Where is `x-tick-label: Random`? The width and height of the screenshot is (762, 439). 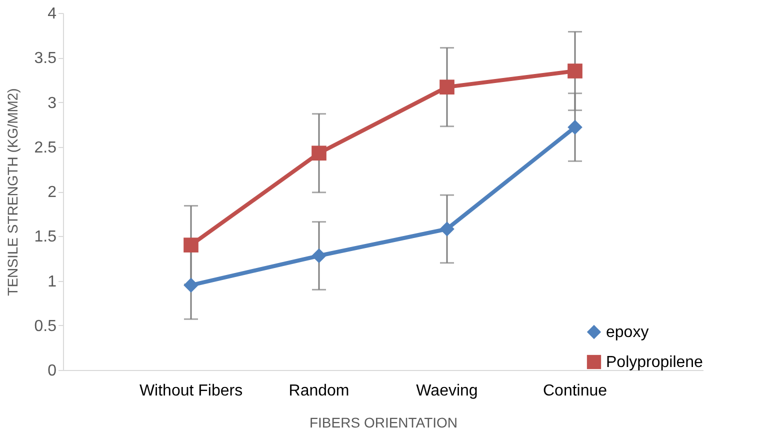 x-tick-label: Random is located at coordinates (319, 391).